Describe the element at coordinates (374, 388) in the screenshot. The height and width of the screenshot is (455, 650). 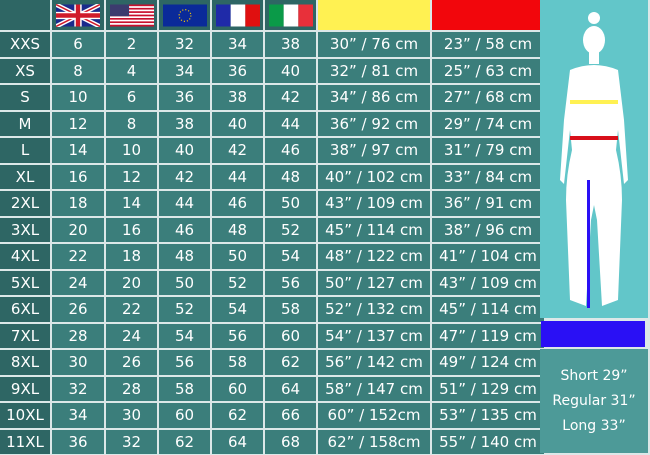
I see `cell-hip: 58” / 147 cm` at that location.